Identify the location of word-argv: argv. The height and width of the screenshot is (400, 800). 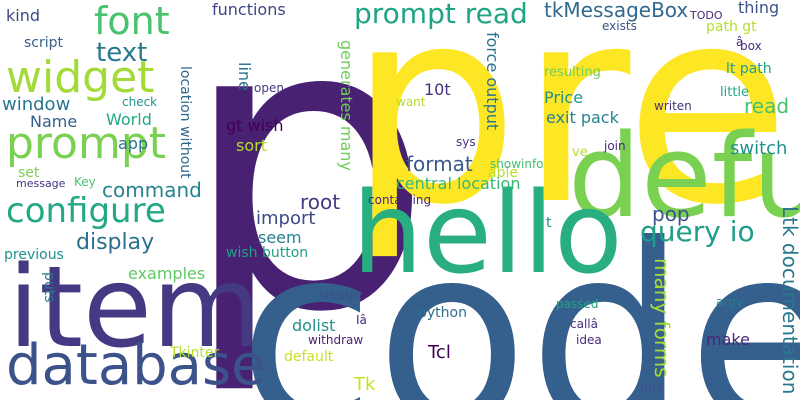
(729, 302).